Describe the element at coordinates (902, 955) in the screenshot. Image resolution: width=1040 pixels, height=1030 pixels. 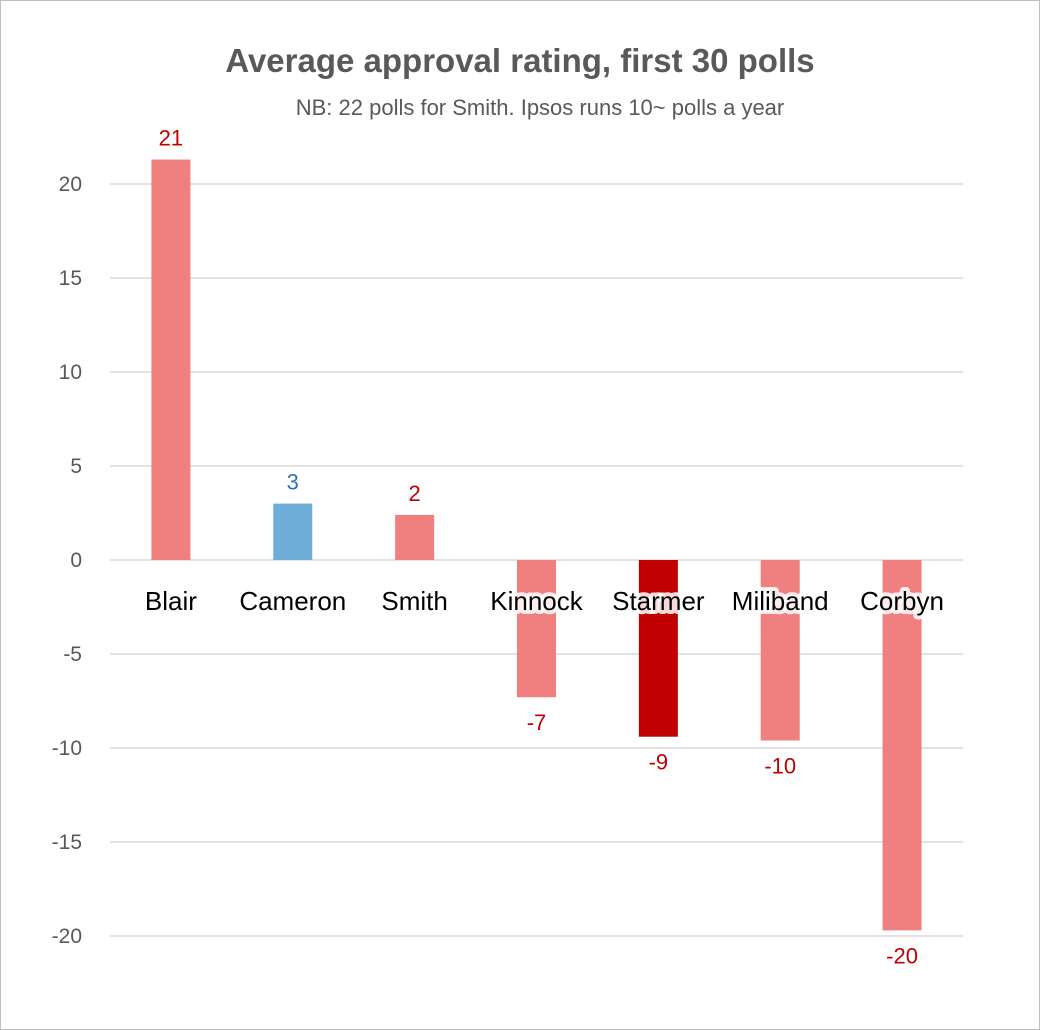
I see `data-label: -20` at that location.